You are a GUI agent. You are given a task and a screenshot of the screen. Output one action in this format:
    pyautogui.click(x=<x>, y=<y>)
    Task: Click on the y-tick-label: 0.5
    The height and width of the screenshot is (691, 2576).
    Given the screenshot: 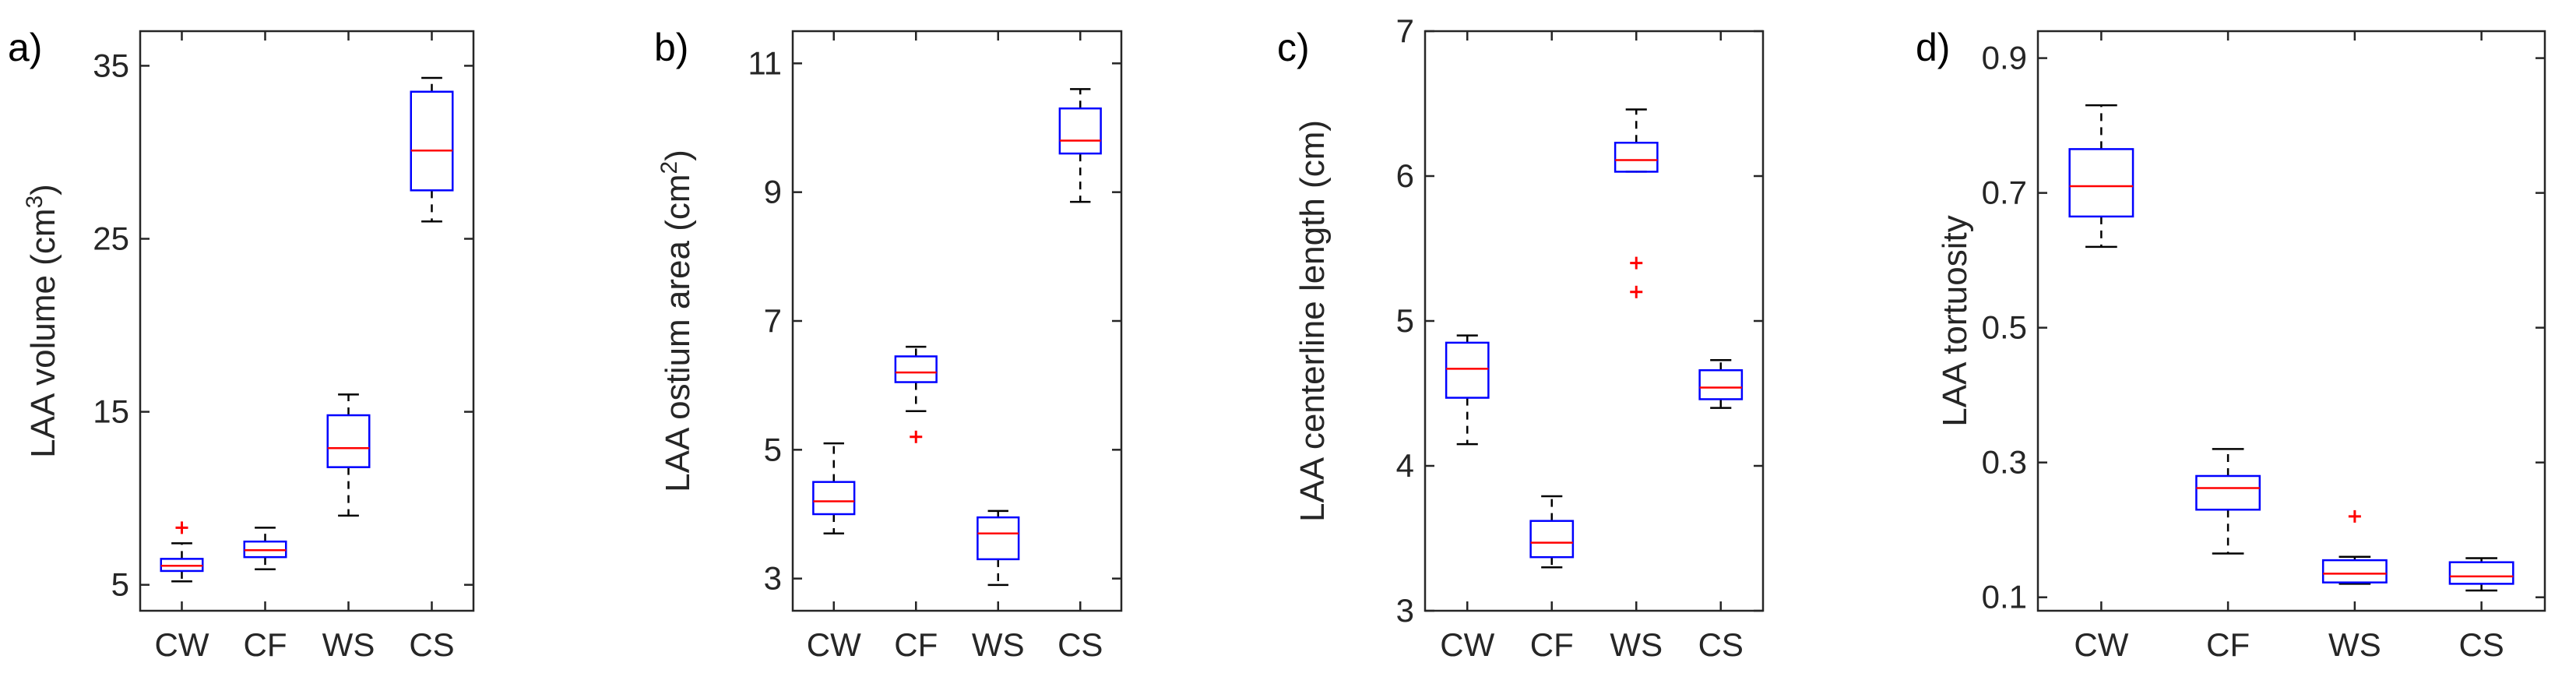 What is the action you would take?
    pyautogui.click(x=2004, y=327)
    